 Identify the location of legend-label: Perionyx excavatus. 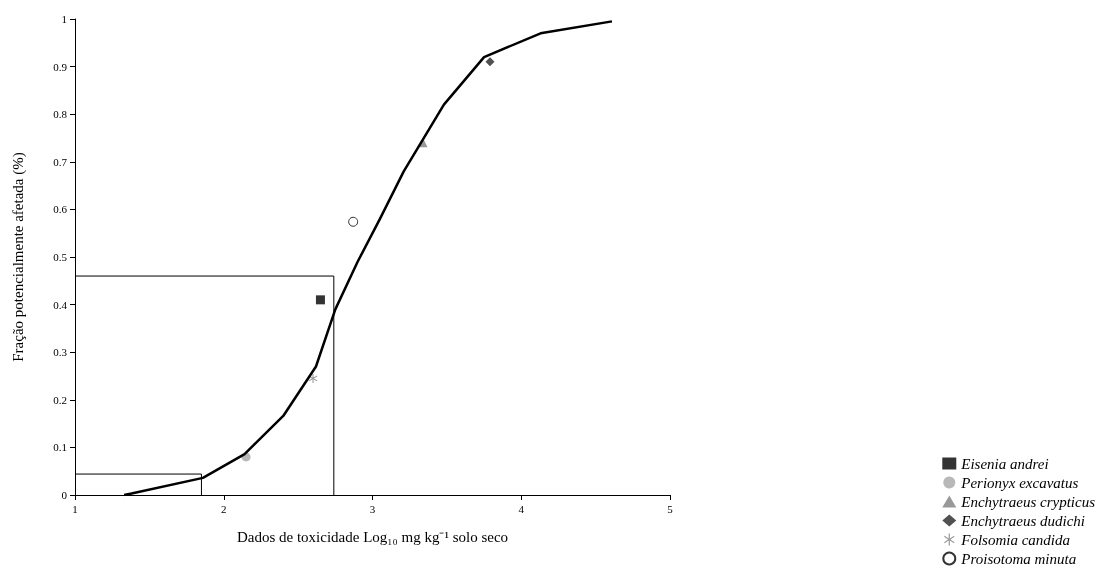
(1019, 482).